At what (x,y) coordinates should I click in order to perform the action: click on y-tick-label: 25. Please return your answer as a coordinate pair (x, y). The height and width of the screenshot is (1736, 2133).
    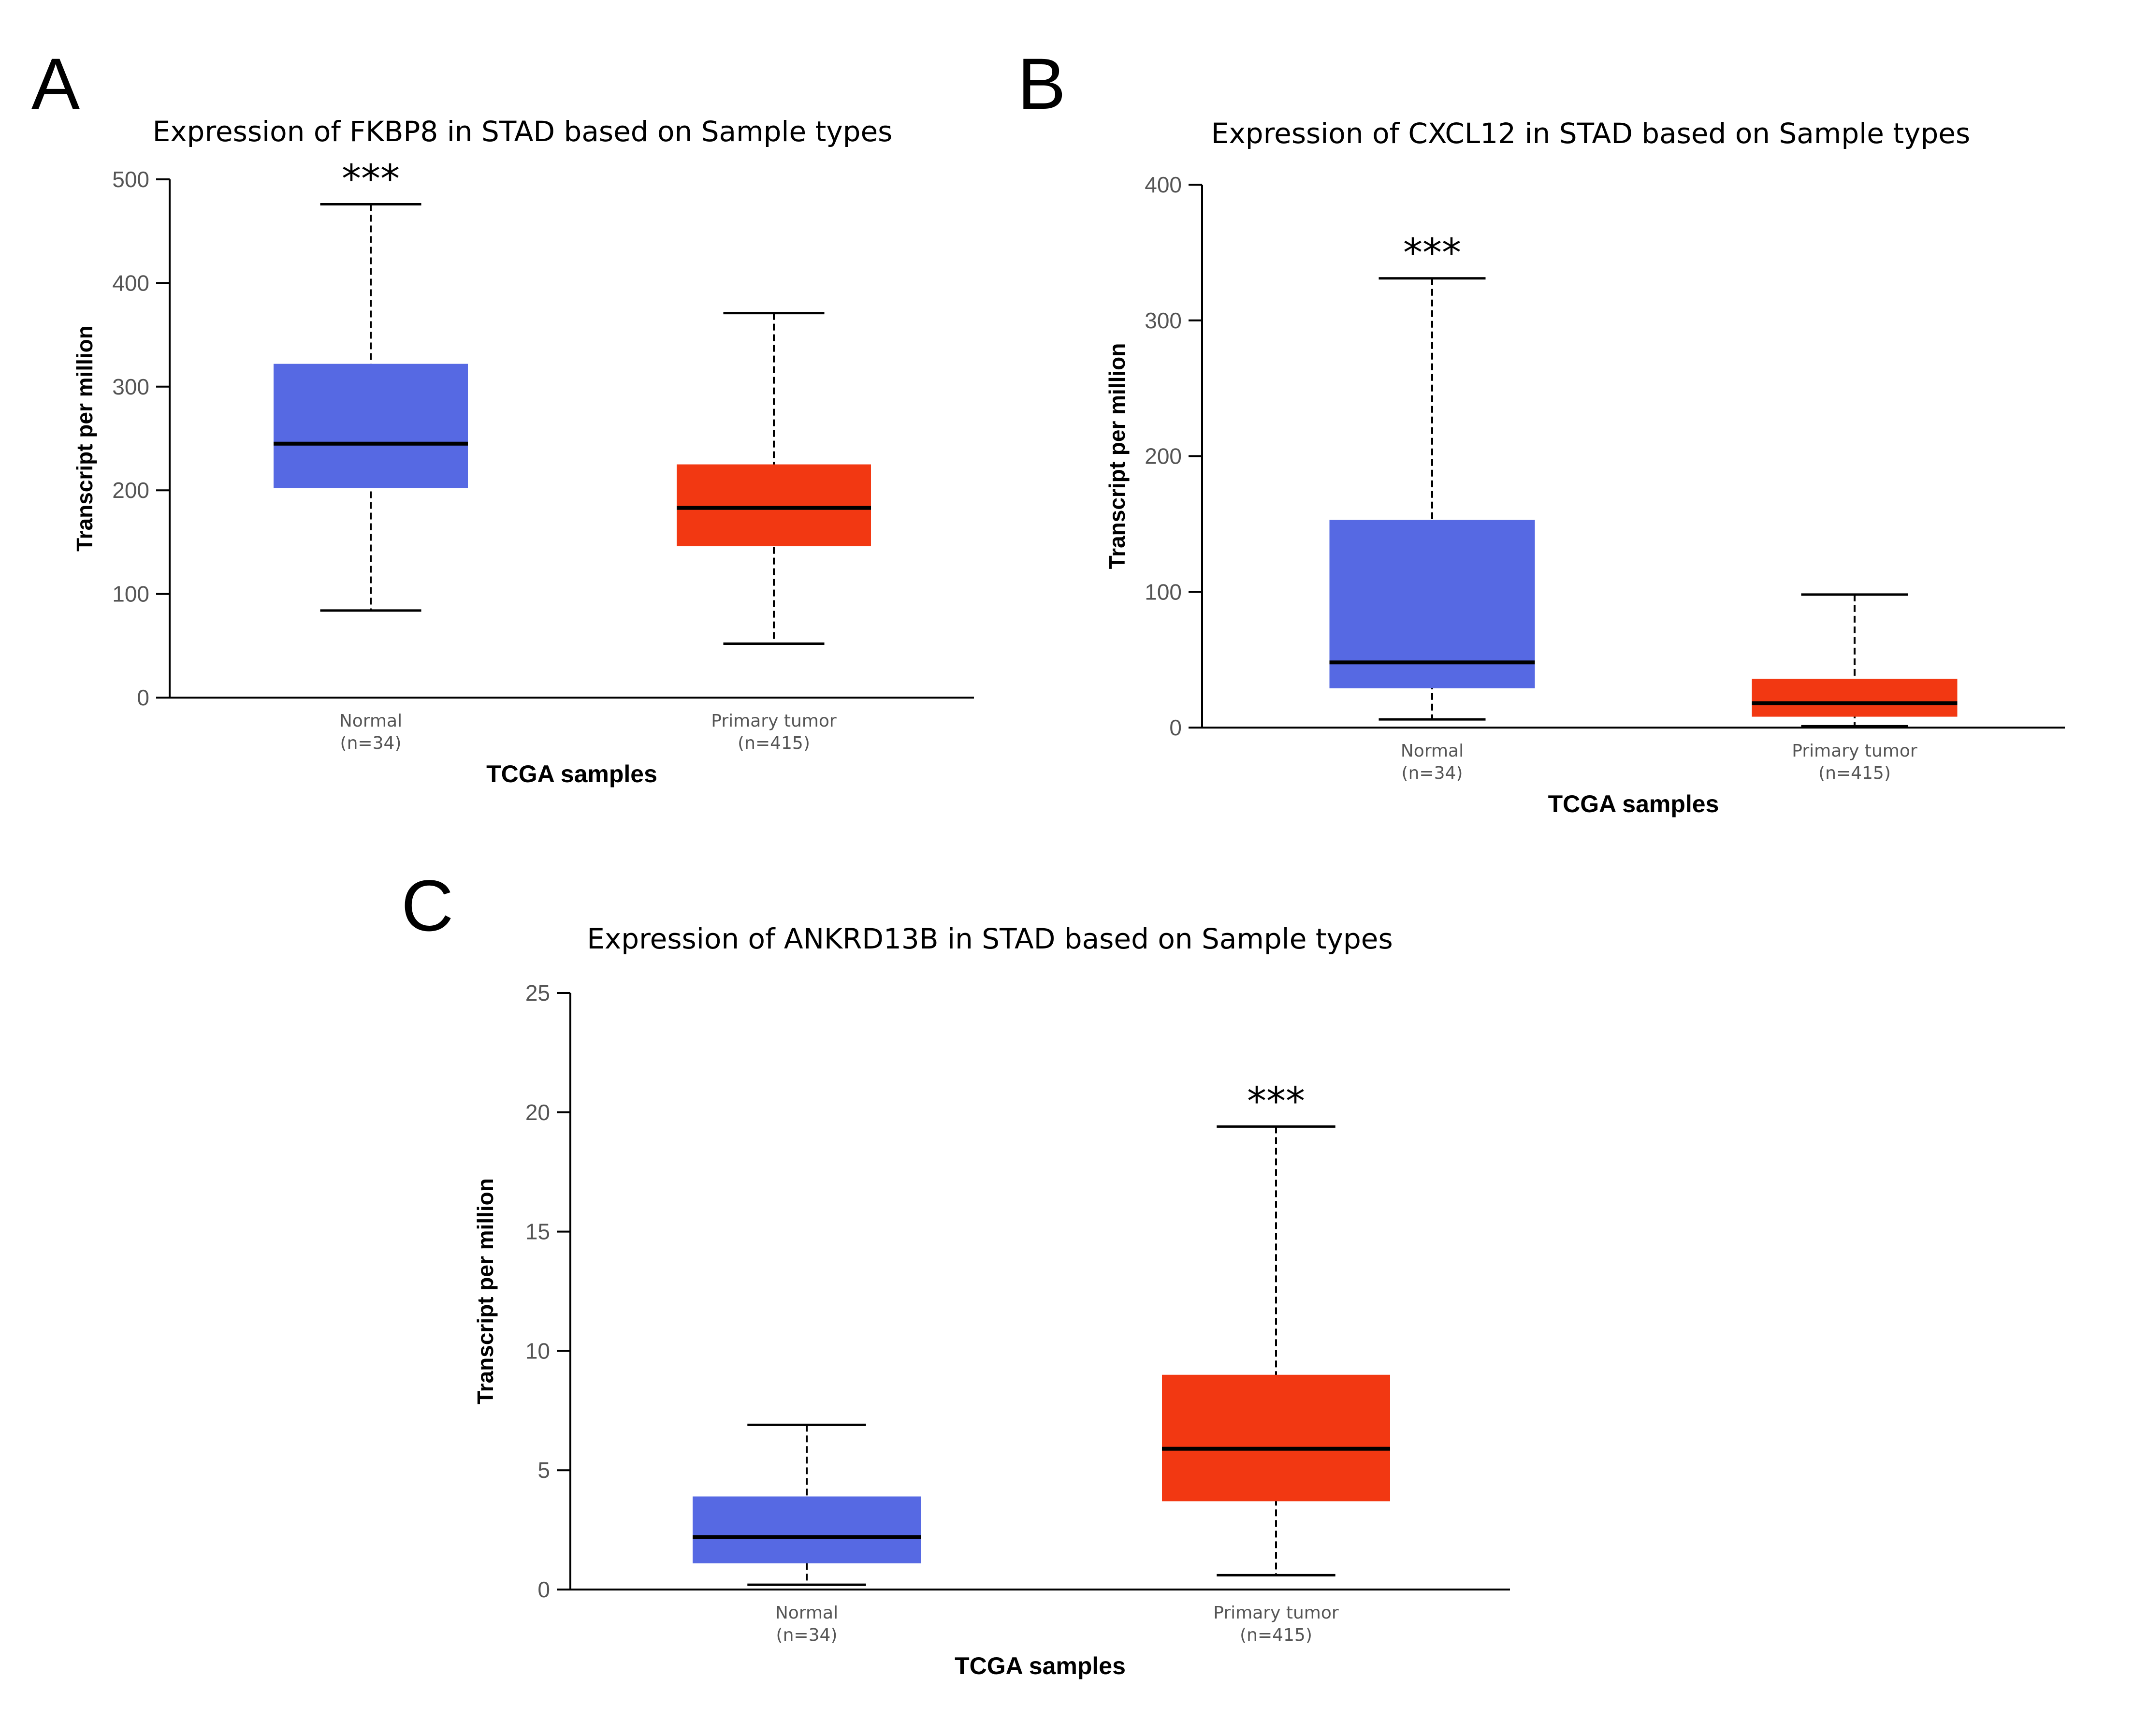
    Looking at the image, I should click on (538, 993).